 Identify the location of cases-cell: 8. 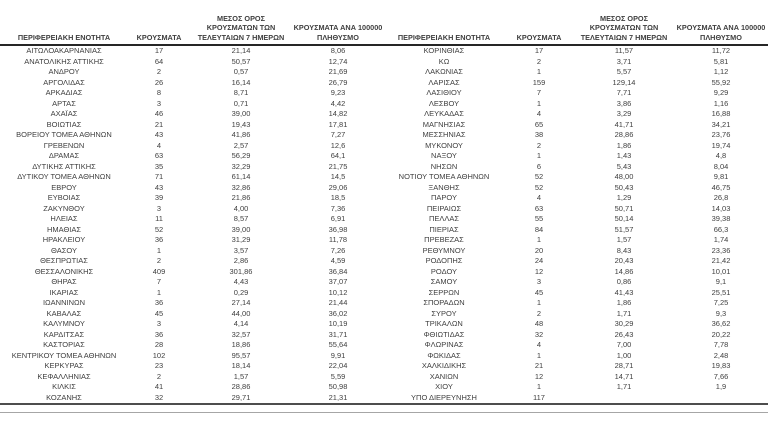
(159, 92).